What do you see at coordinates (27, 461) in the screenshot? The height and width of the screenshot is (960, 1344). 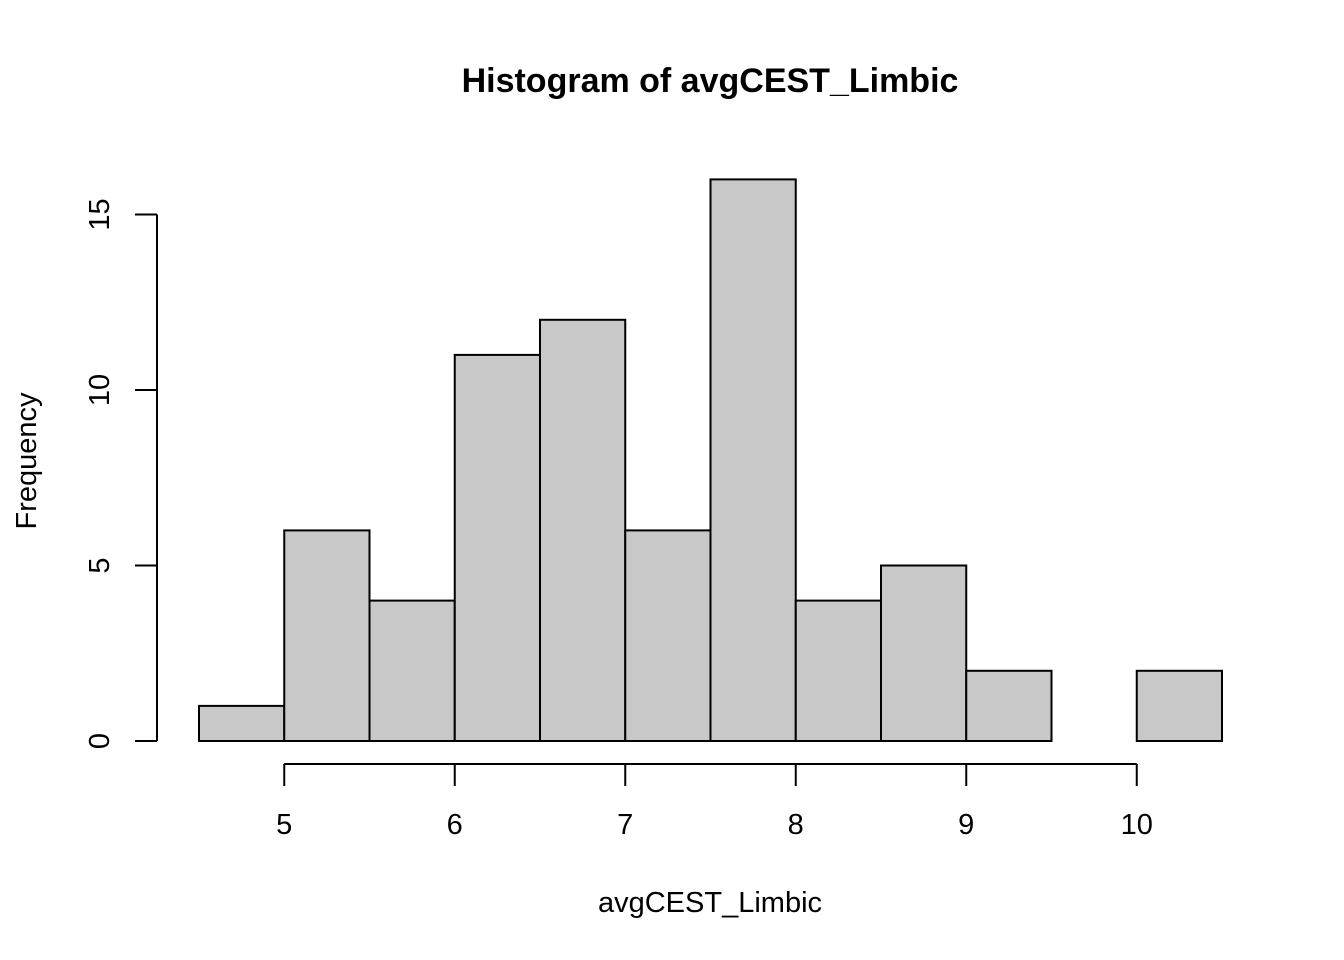 I see `y-axis-label: Frequency` at bounding box center [27, 461].